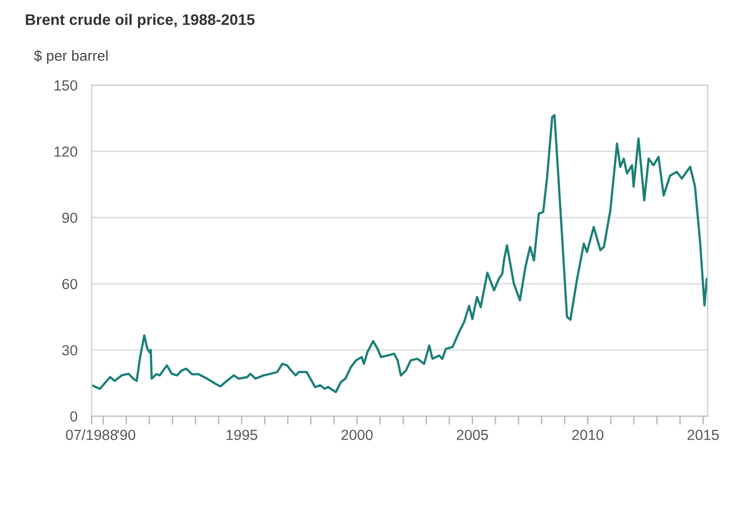 This screenshot has width=754, height=510. What do you see at coordinates (588, 435) in the screenshot?
I see `x-tick-label: 2010` at bounding box center [588, 435].